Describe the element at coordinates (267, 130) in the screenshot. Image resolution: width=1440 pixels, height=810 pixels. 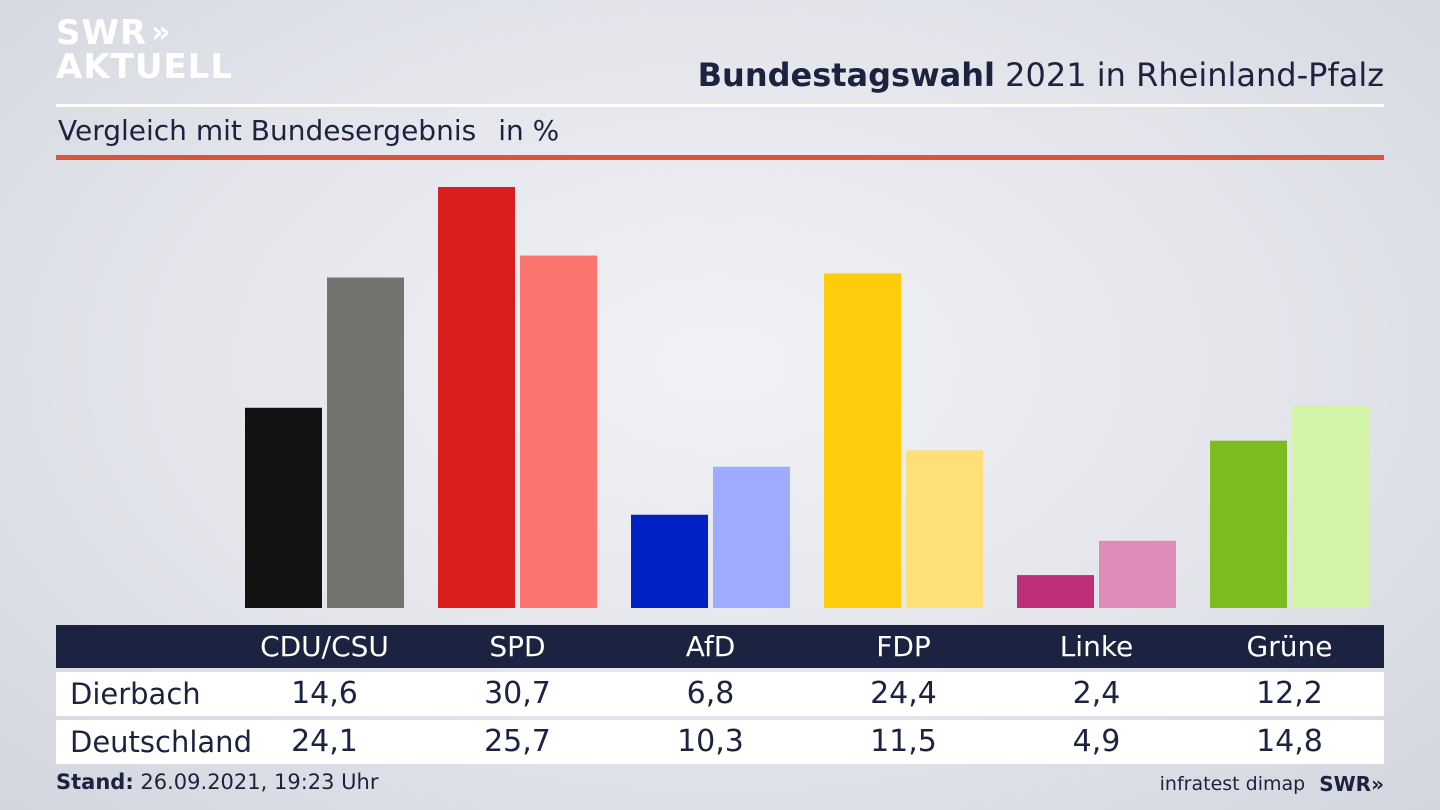
I see `subtitle-text: Vergleich mit Bundesergebnis` at that location.